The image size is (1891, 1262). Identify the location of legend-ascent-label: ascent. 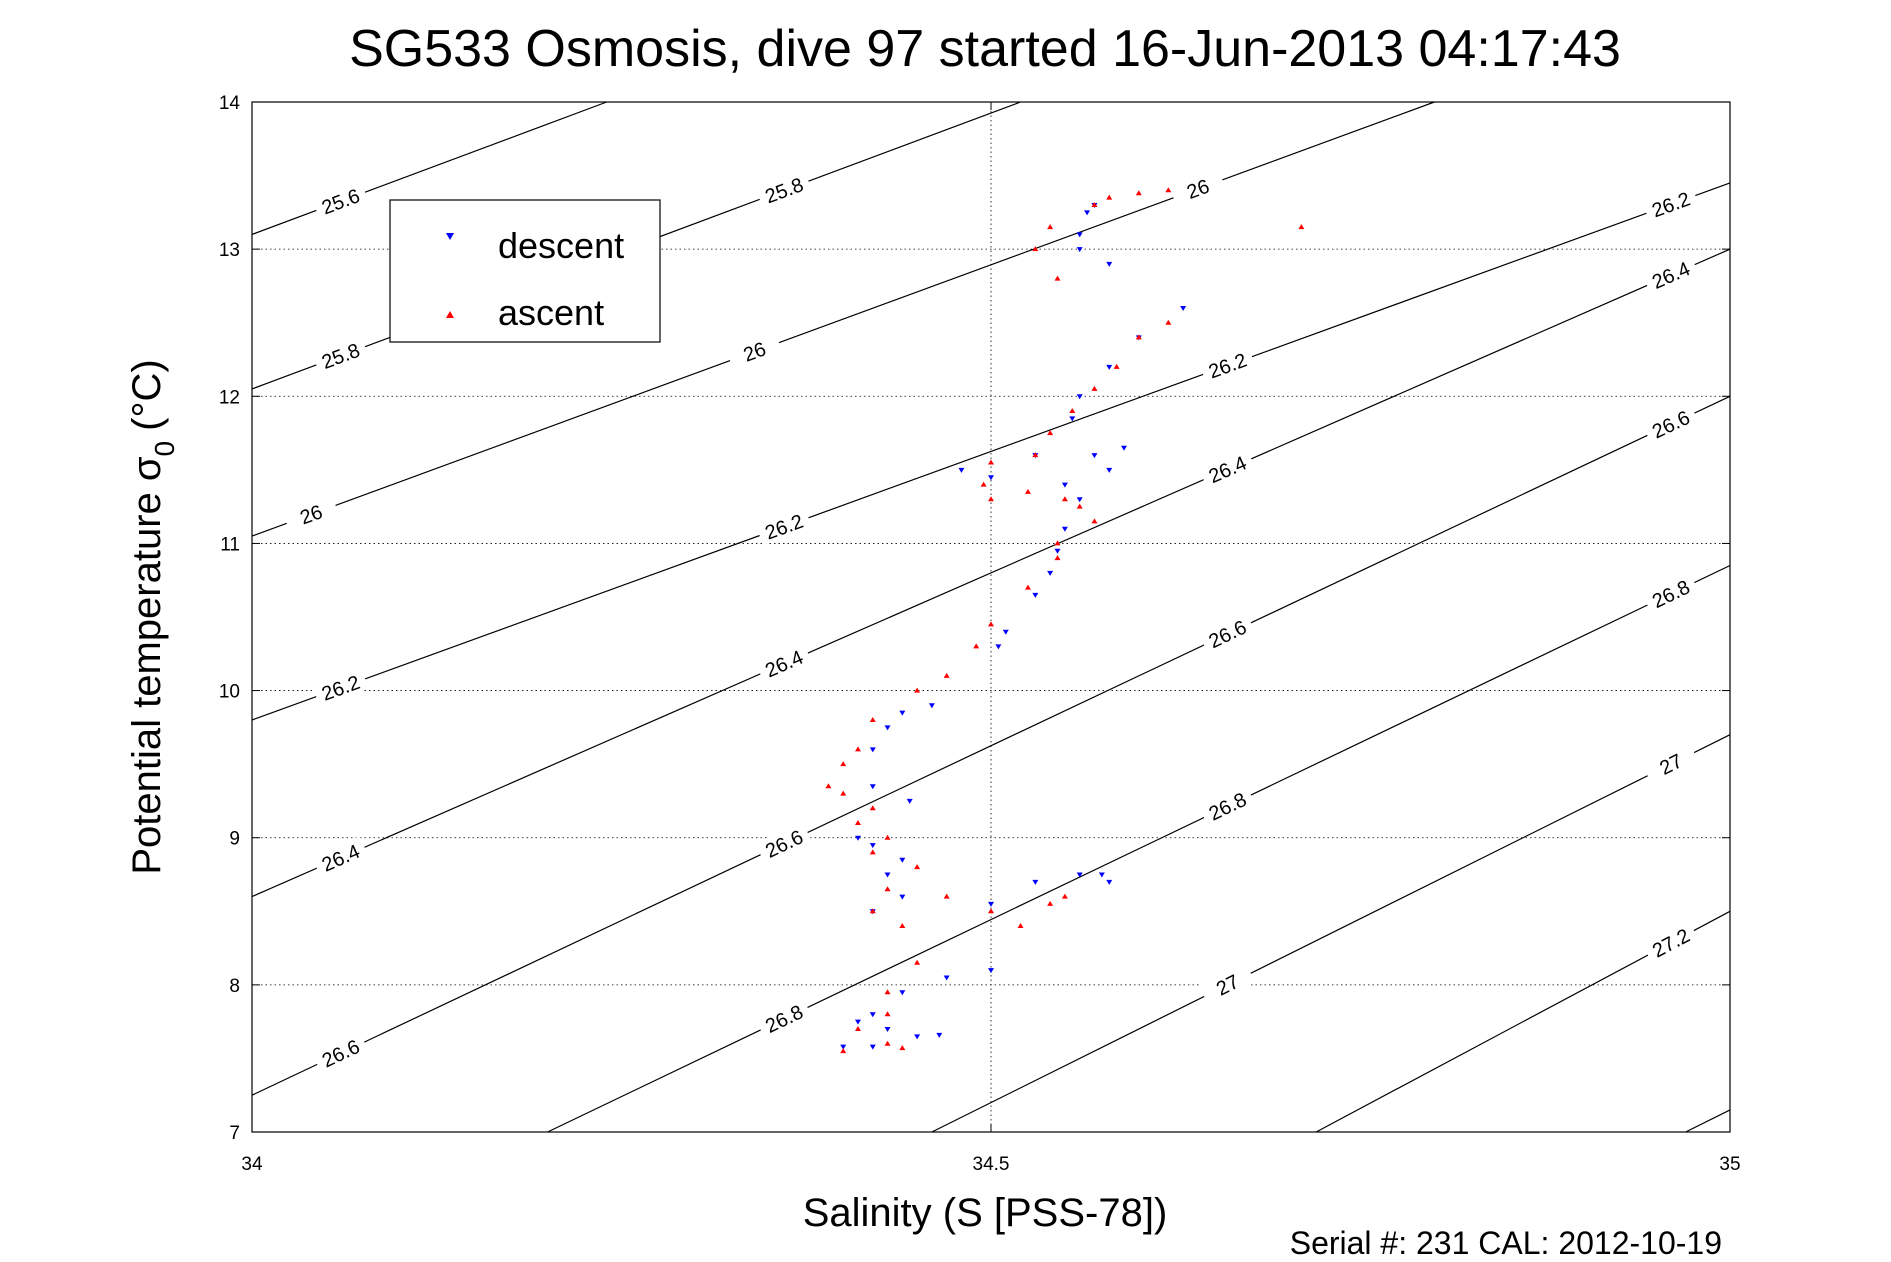
(551, 312).